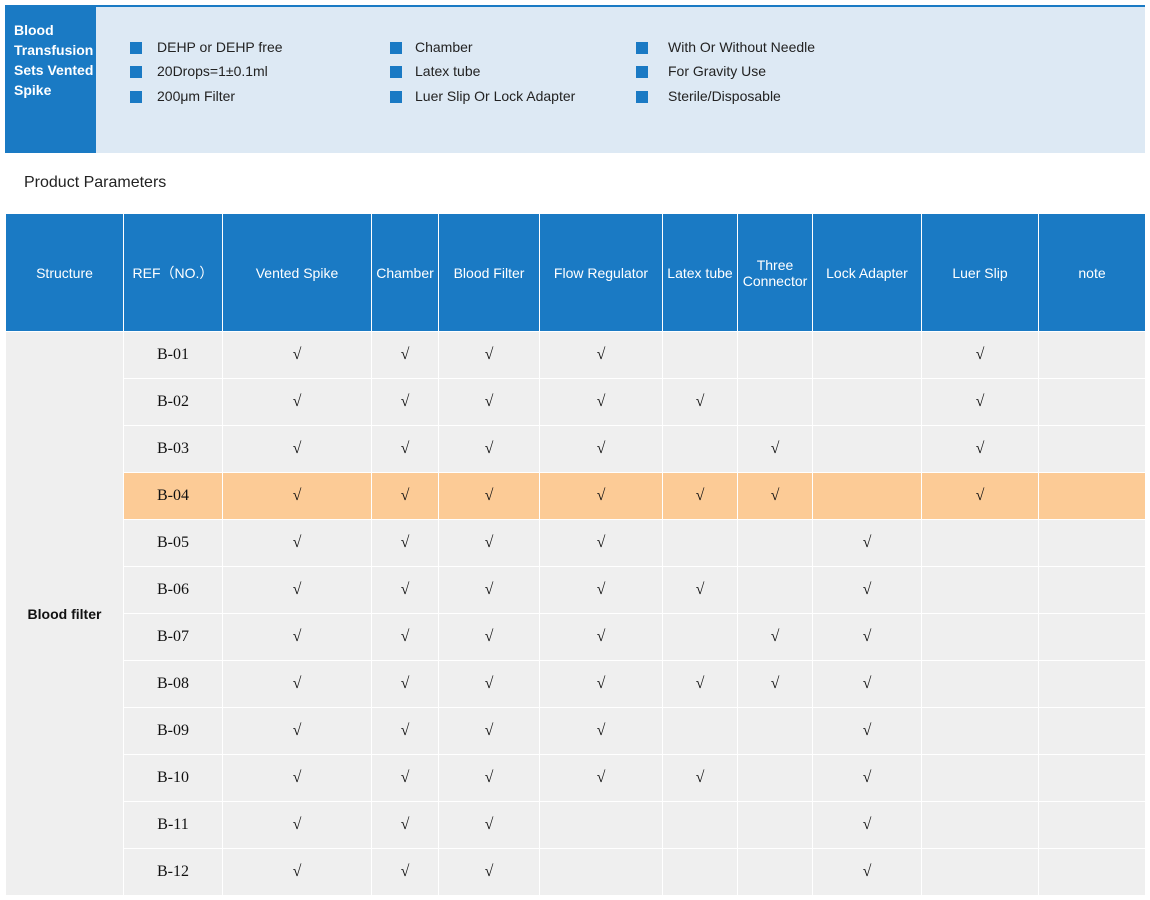 The height and width of the screenshot is (900, 1150). What do you see at coordinates (576, 684) in the screenshot?
I see `table-row: B-08 √ √ √ √ √ √ √` at bounding box center [576, 684].